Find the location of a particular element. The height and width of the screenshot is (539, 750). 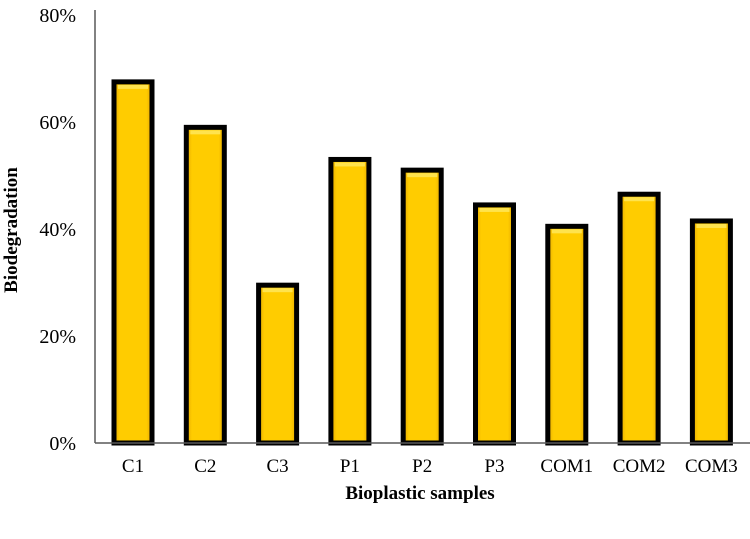

x-tick-label: COM3 is located at coordinates (711, 466).